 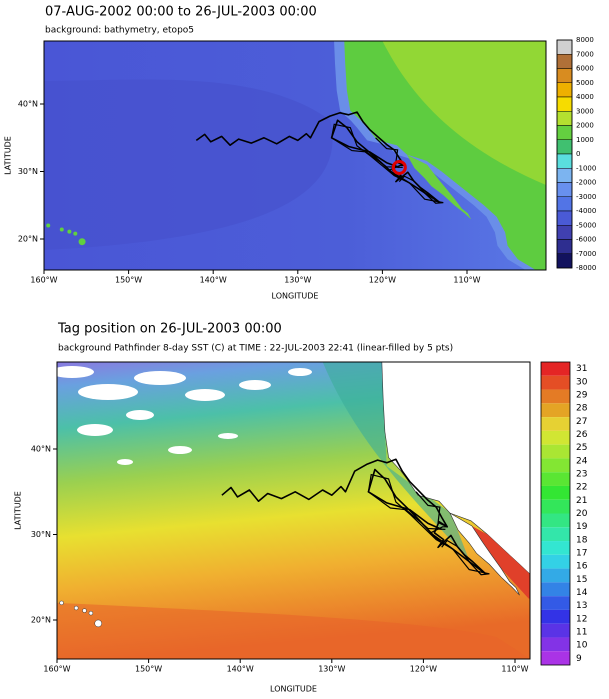 What do you see at coordinates (581, 606) in the screenshot?
I see `colorbar-label: 13` at bounding box center [581, 606].